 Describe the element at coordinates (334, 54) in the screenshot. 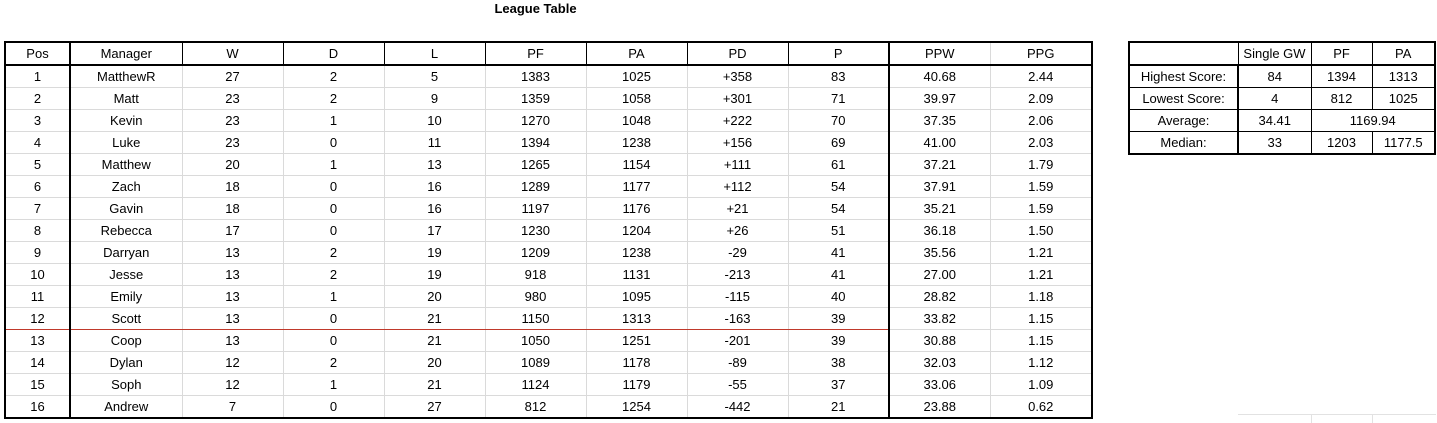

I see `header-d: D` at that location.